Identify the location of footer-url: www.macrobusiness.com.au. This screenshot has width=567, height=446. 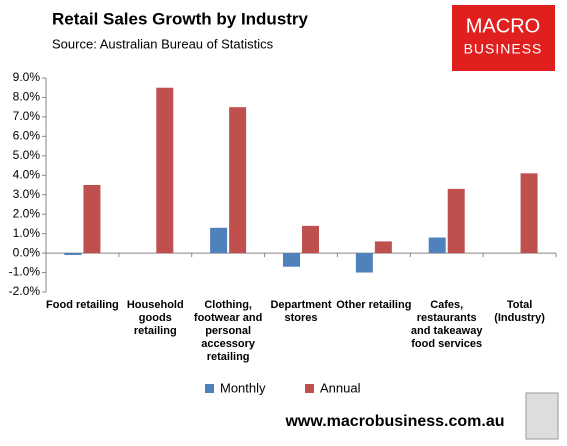
(394, 421).